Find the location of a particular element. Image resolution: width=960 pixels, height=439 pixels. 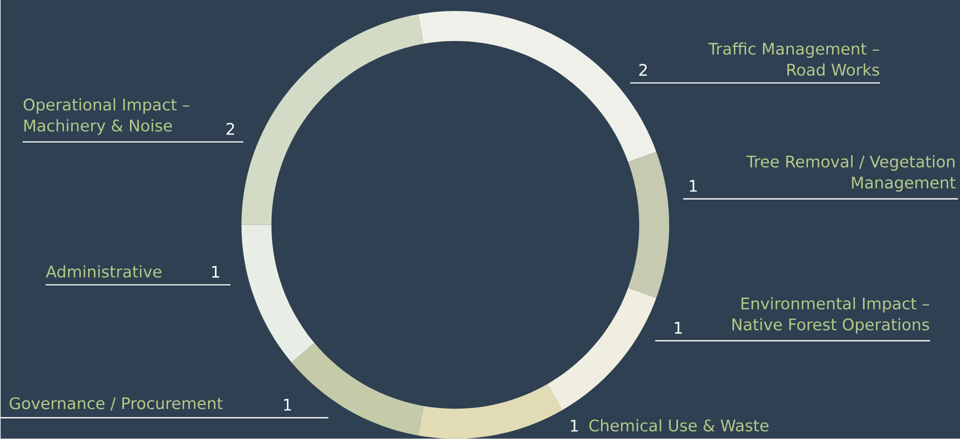

slice-label: Environmental Impact – Native Forest Operations is located at coordinates (831, 315).